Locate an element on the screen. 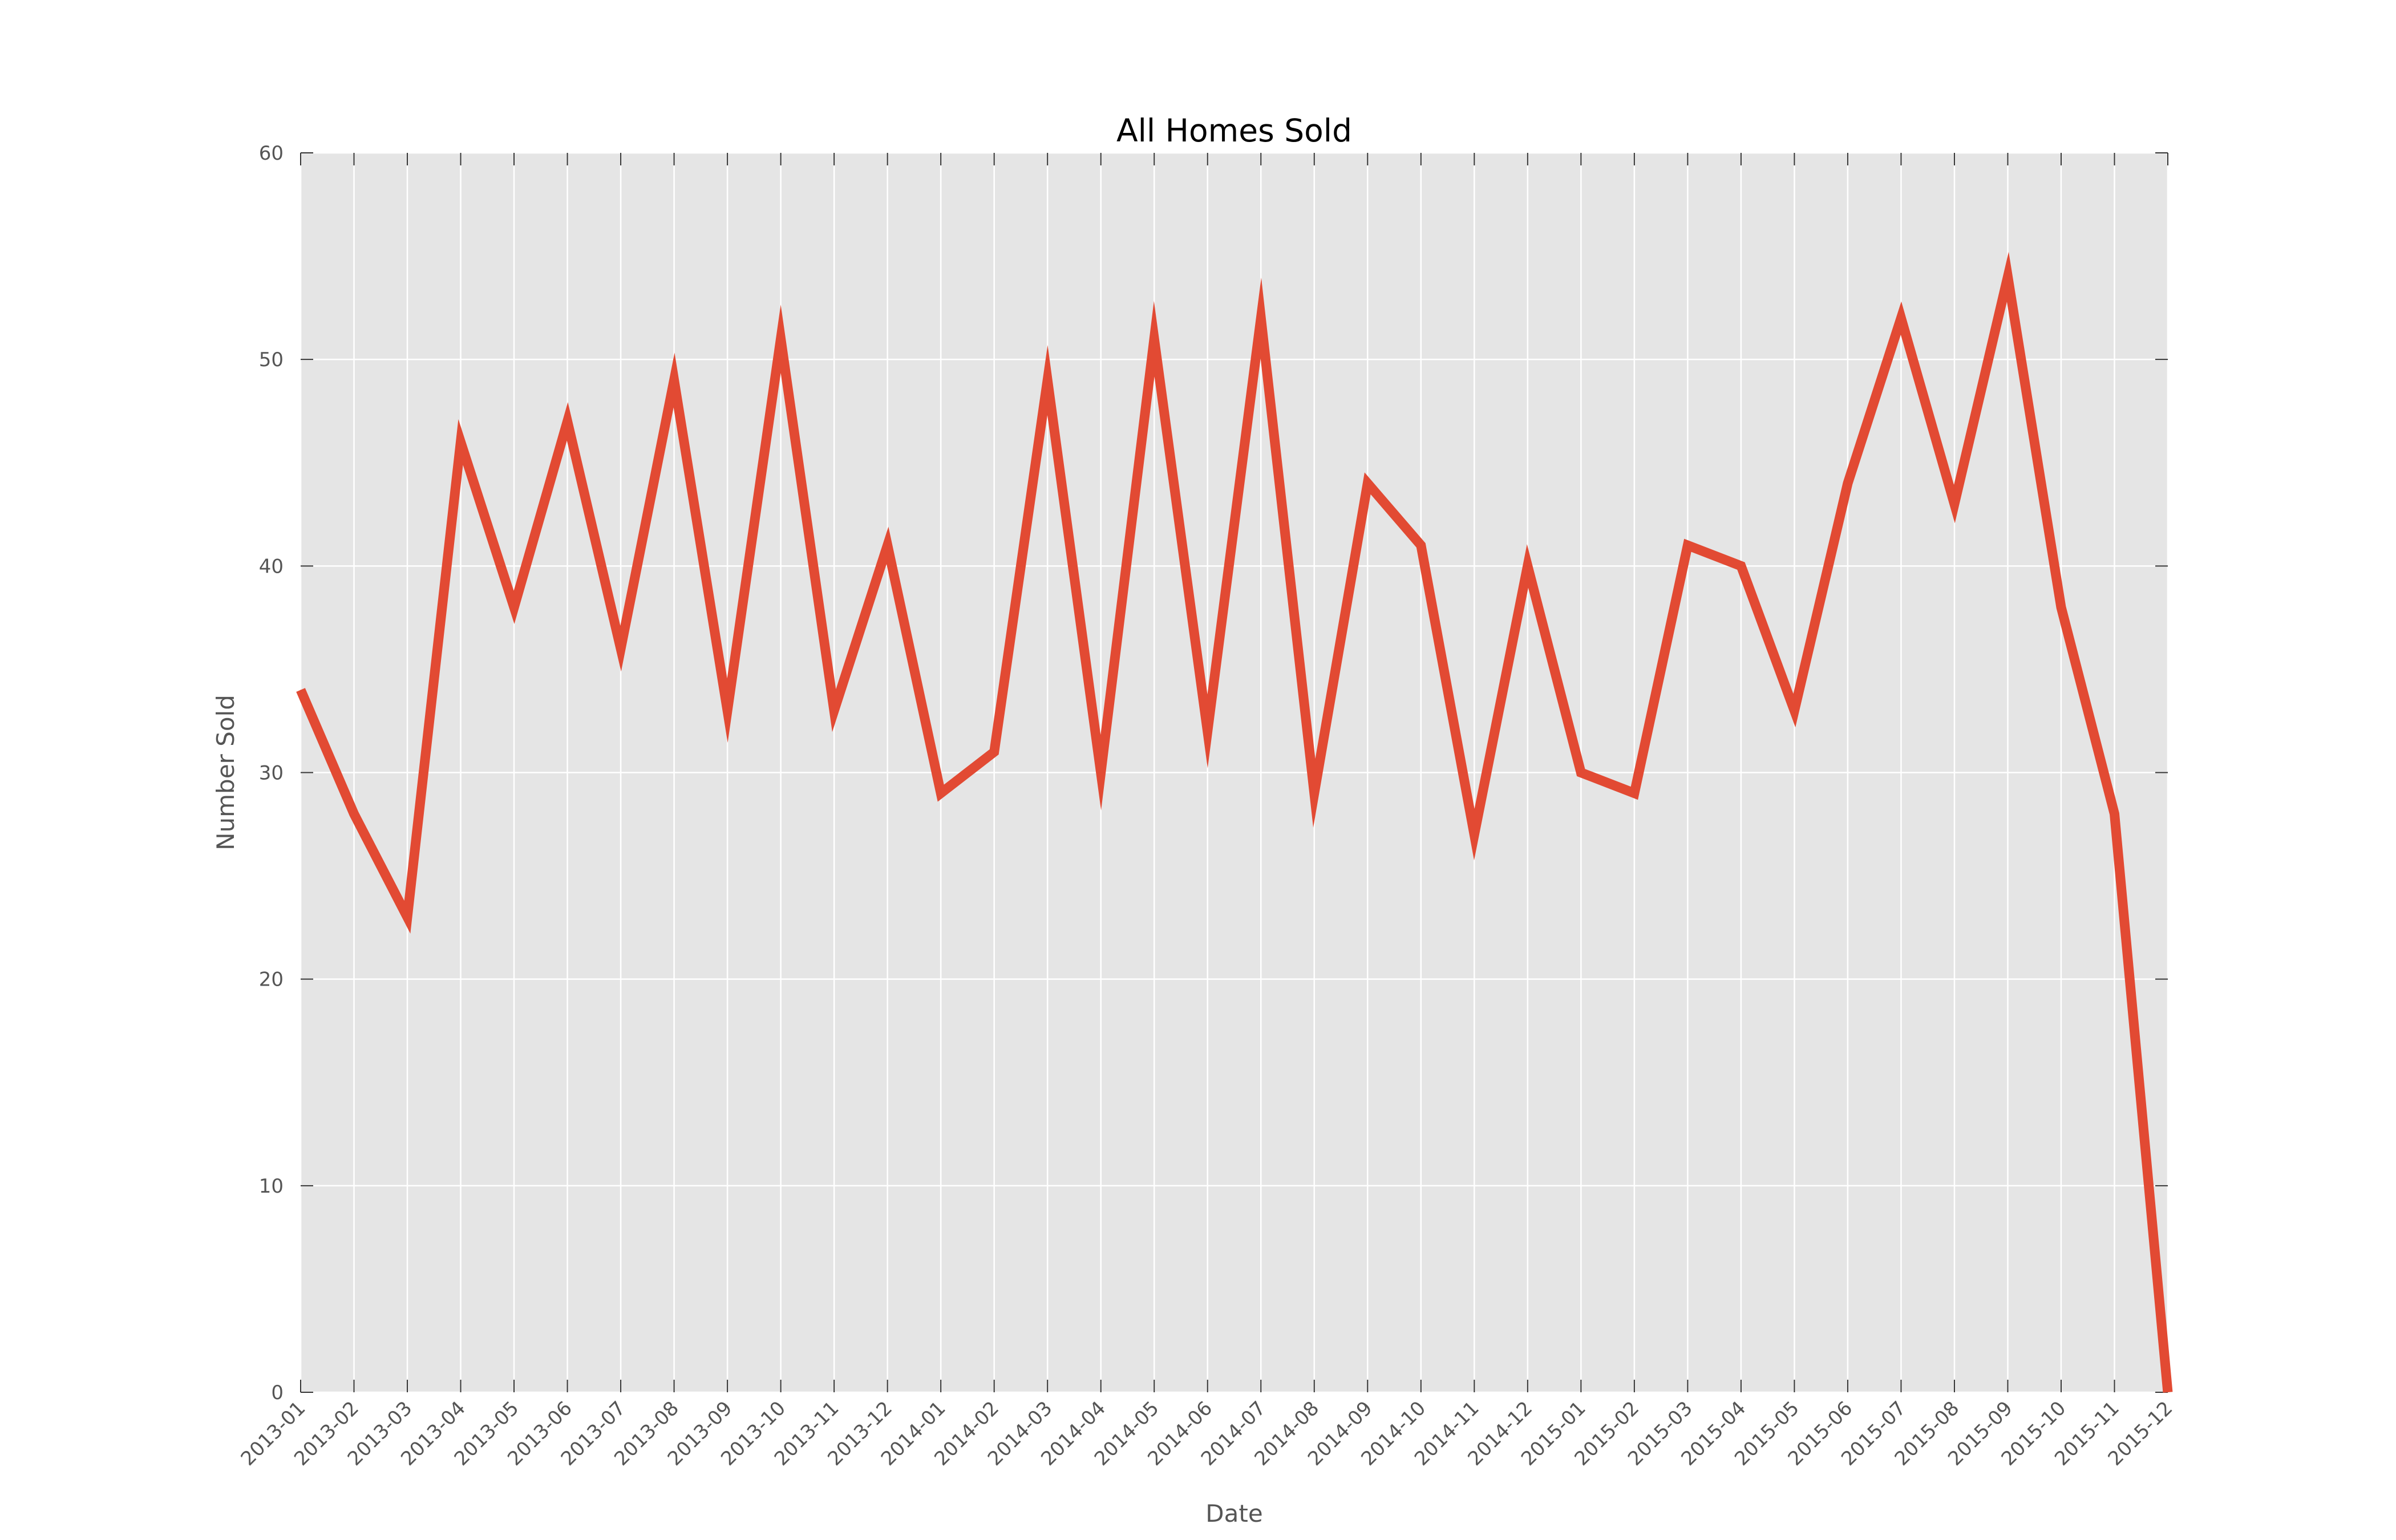 The width and height of the screenshot is (2396, 1540). y-tick-label: 60 is located at coordinates (271, 153).